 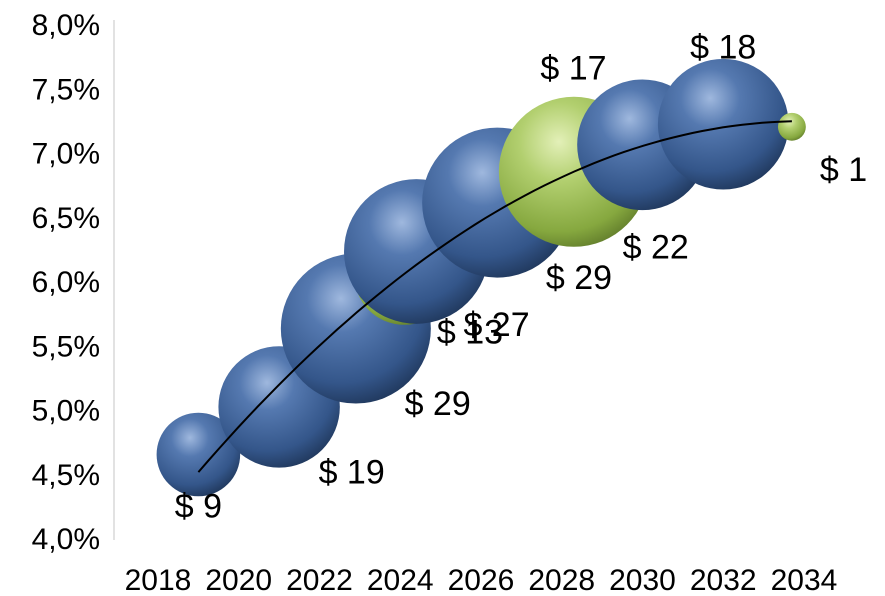 I want to click on bubble-data-label: $ 19, so click(x=352, y=472).